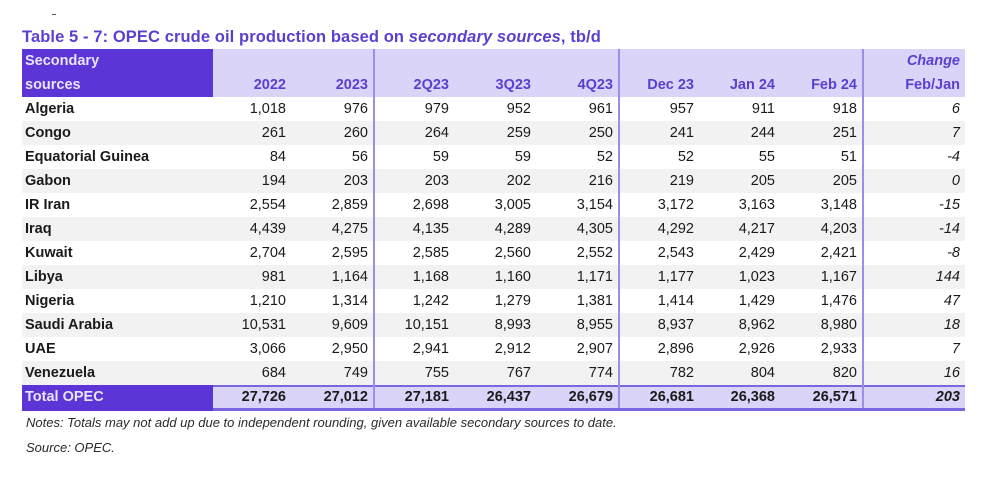  I want to click on row-value-cell: 1,279, so click(512, 301).